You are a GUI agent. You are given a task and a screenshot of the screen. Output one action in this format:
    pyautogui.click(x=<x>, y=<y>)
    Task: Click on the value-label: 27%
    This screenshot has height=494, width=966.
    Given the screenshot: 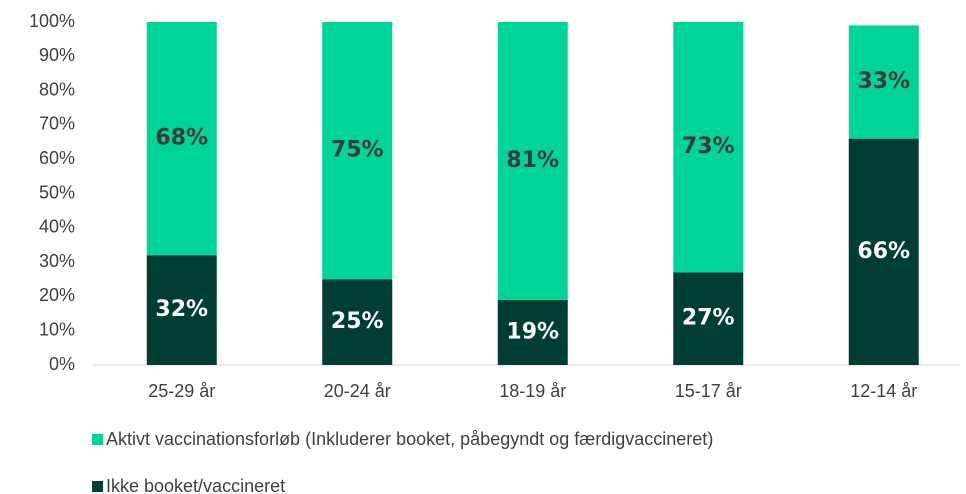 What is the action you would take?
    pyautogui.click(x=708, y=318)
    